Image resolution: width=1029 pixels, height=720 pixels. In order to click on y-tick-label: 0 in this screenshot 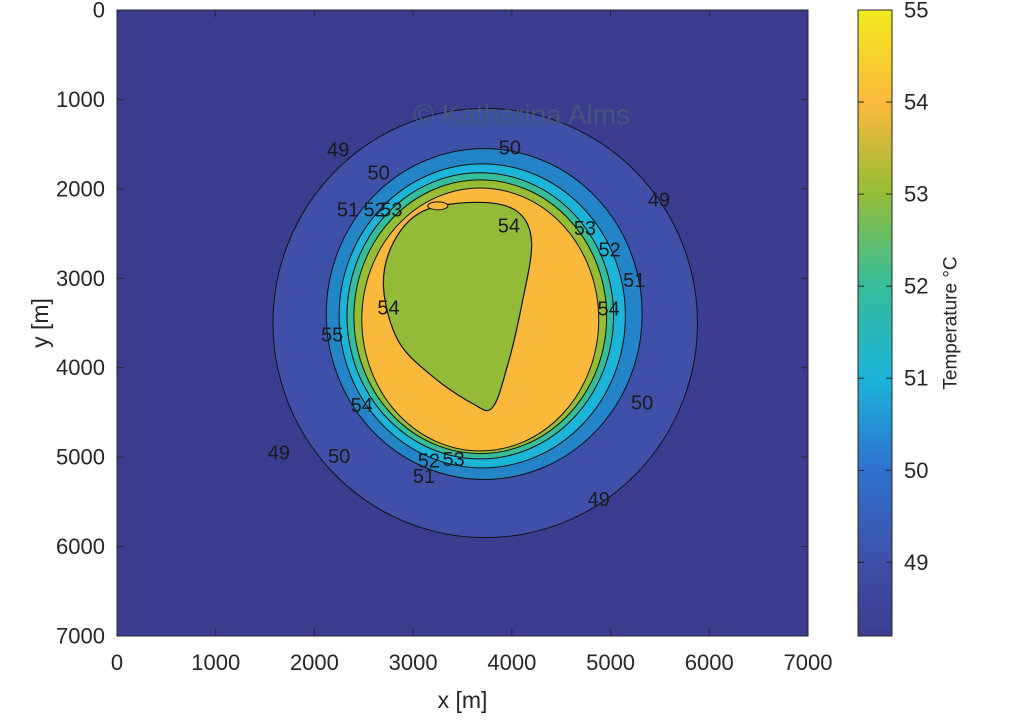, I will do `click(99, 11)`.